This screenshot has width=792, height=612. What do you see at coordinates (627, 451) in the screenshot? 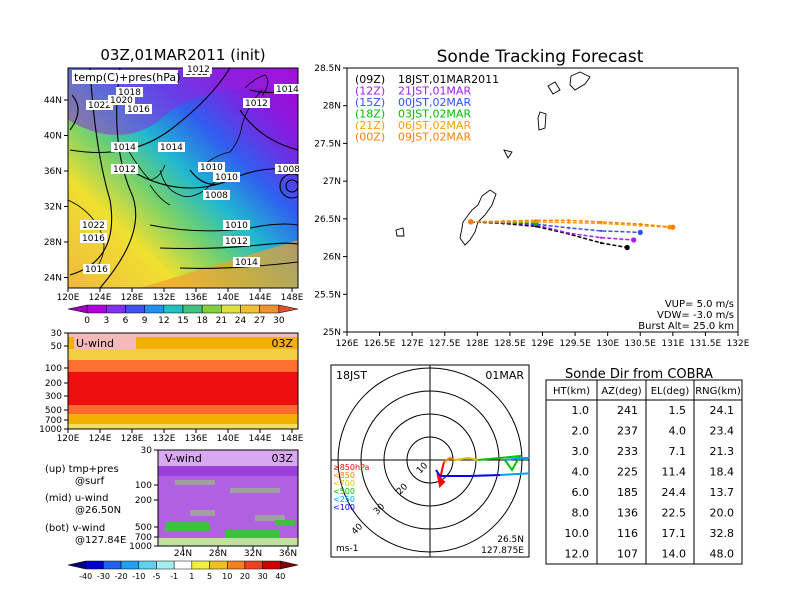
I see `table-cell: 233` at bounding box center [627, 451].